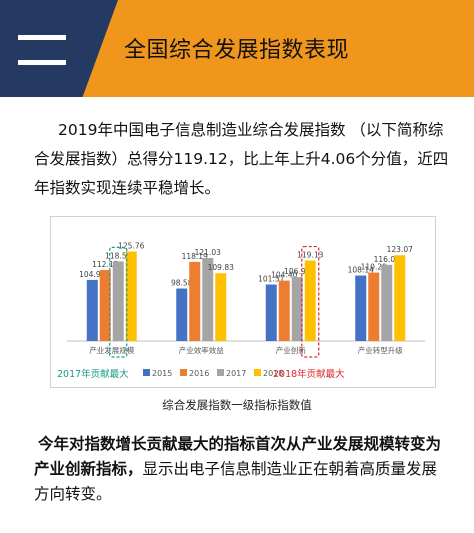  Describe the element at coordinates (195, 256) in the screenshot. I see `data-label: 118.19` at that location.